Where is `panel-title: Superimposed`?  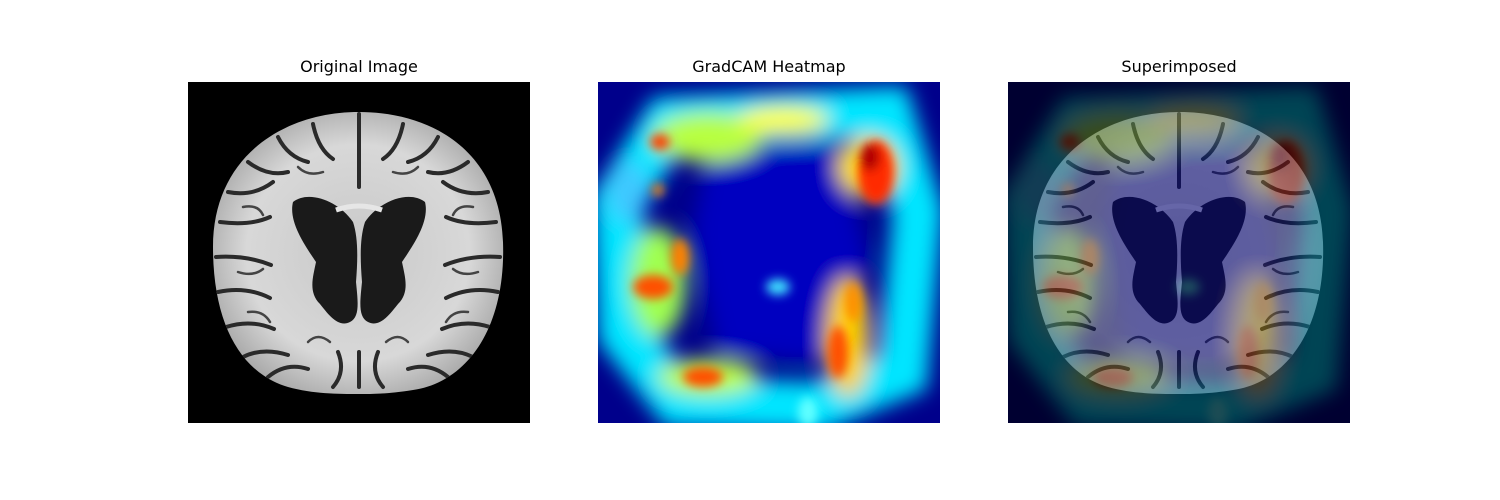
panel-title: Superimposed is located at coordinates (1179, 66).